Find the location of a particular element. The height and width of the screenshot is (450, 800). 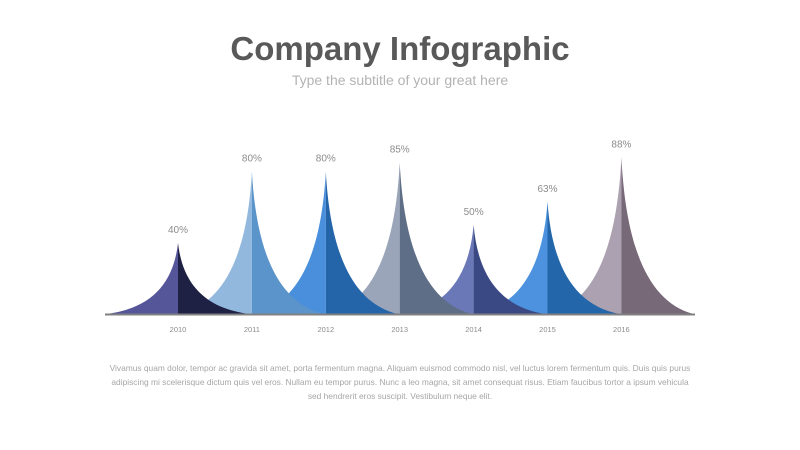

x-tick-label: 2013 is located at coordinates (399, 329).